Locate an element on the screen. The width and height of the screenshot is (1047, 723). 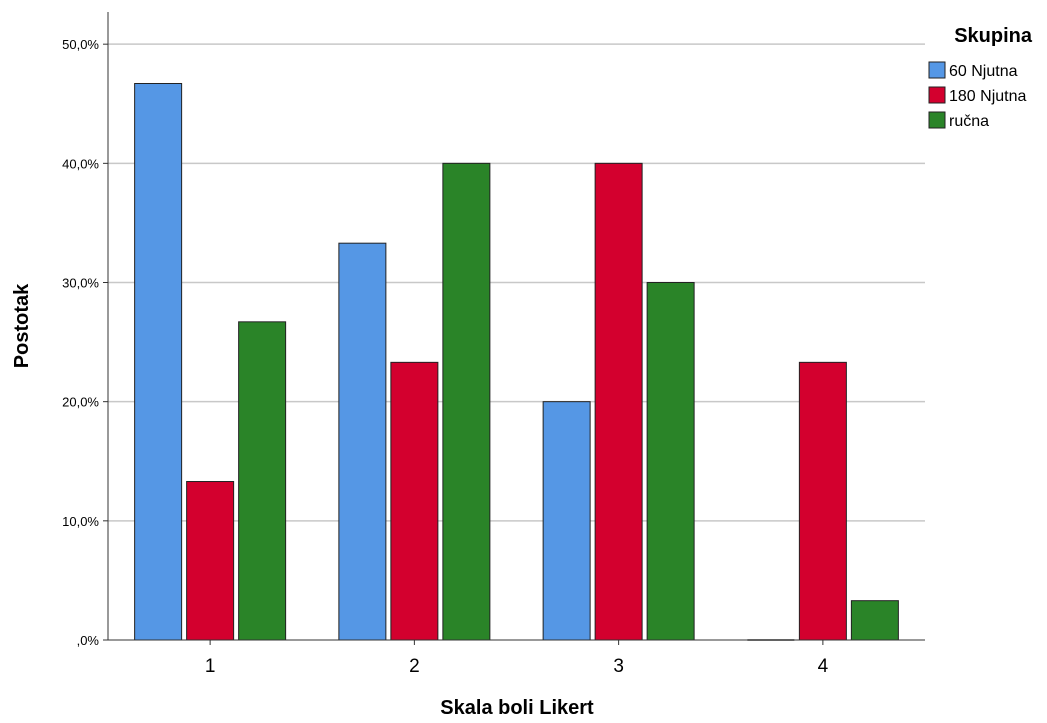
legend: Skupina 60 Njutna 180 Njutna ručna is located at coordinates (980, 77).